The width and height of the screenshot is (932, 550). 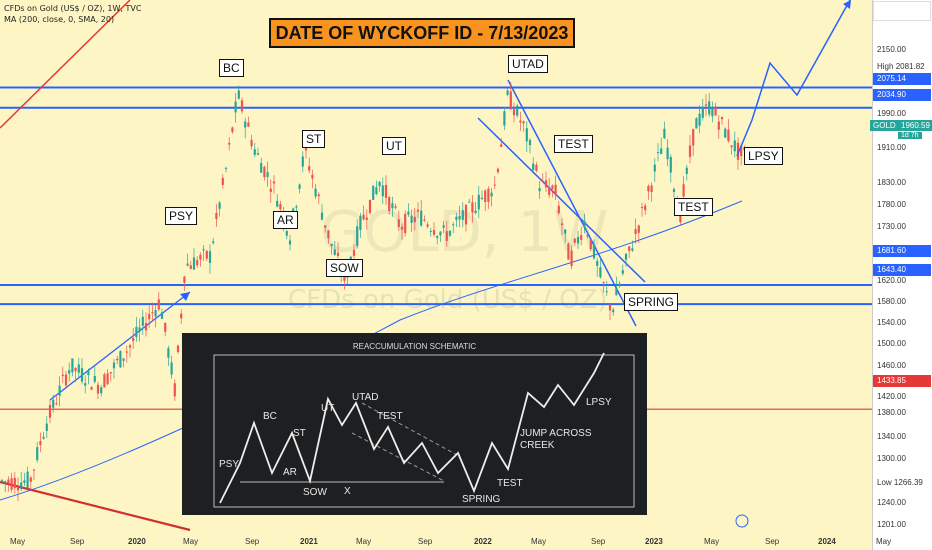 I want to click on wyckoff-banner: DATE OF WYCKOFF ID - 7/13/2023, so click(x=422, y=33).